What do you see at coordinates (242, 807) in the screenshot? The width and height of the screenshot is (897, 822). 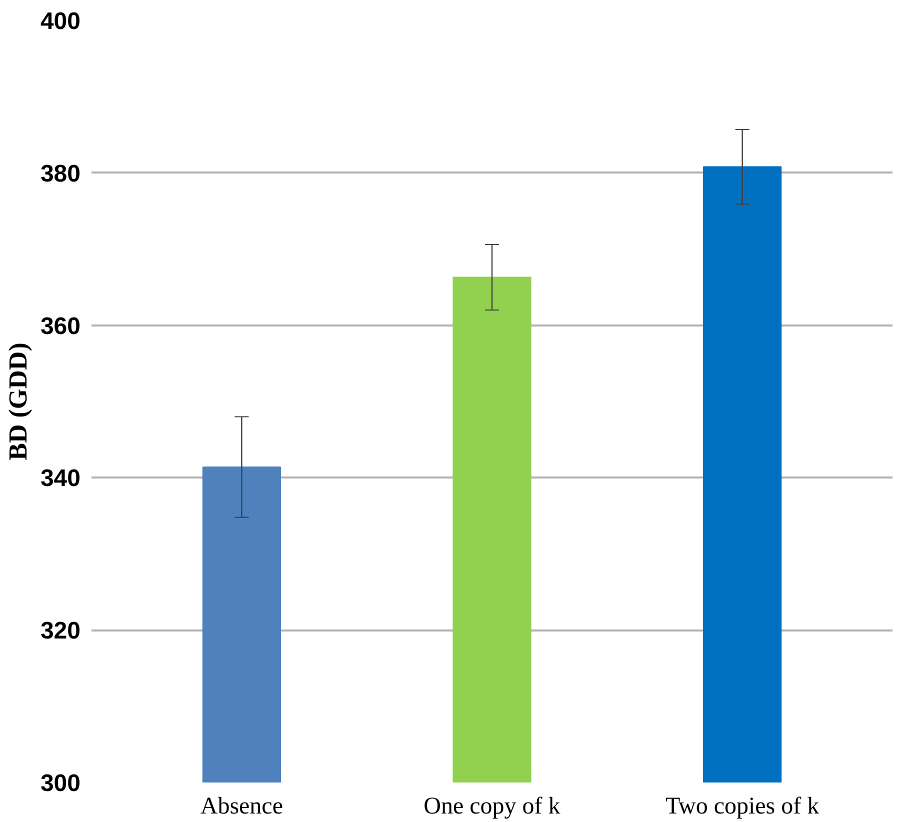 I see `x-tick-label: Absence` at bounding box center [242, 807].